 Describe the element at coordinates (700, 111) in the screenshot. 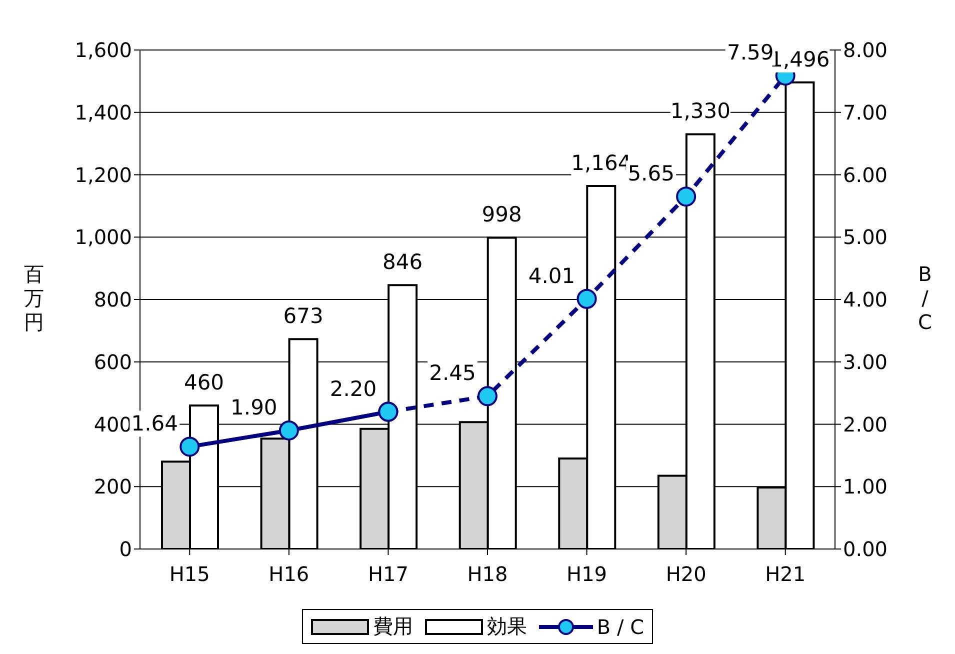

I see `data-label: 1,330` at that location.